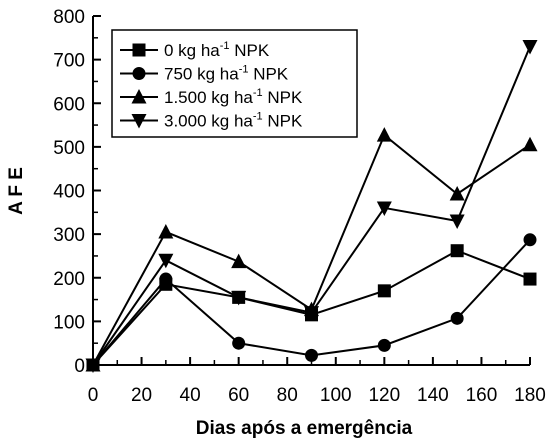  I want to click on x-tick-label: 0, so click(93, 395).